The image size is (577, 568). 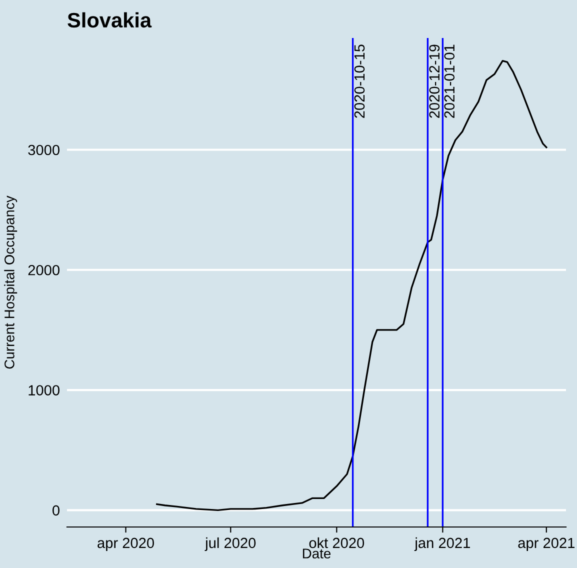 I want to click on x-tick-label: jan 2021, so click(x=442, y=544).